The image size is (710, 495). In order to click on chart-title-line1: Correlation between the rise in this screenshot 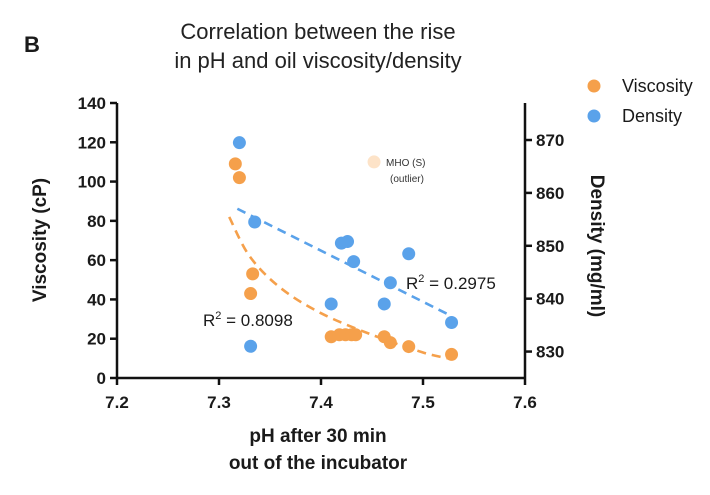, I will do `click(317, 31)`.